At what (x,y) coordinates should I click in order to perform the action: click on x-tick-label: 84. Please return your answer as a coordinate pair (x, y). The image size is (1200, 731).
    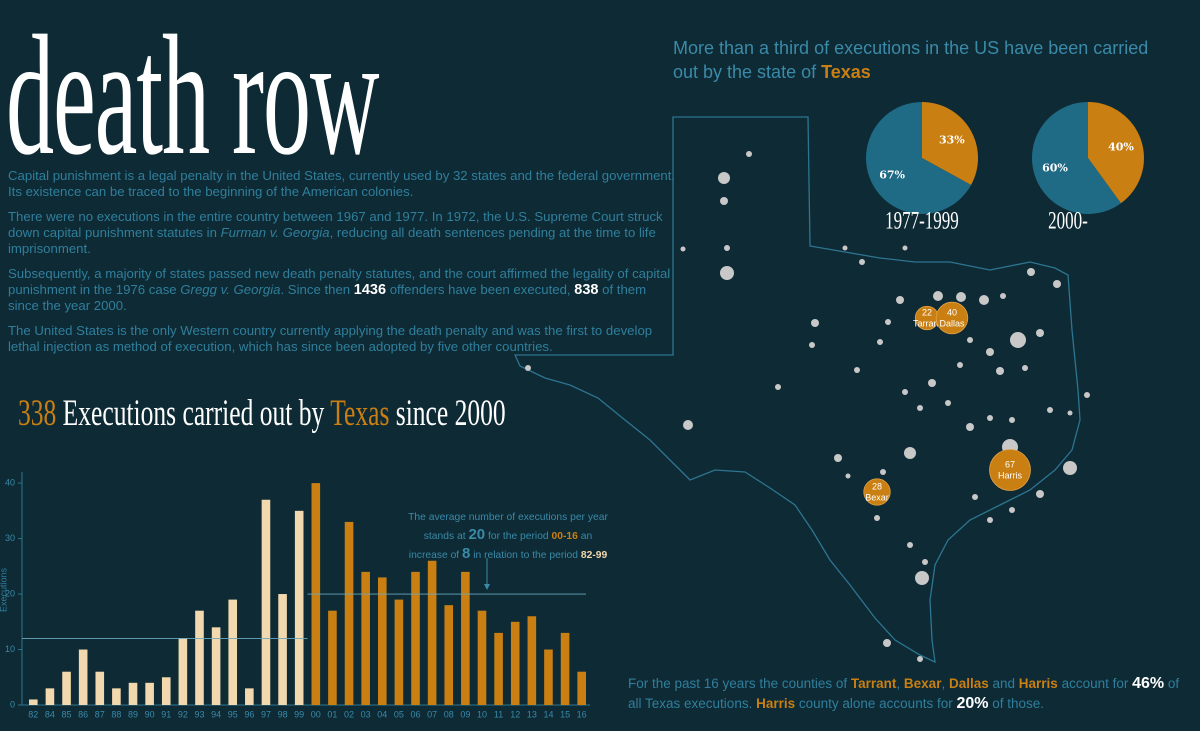
    Looking at the image, I should click on (50, 714).